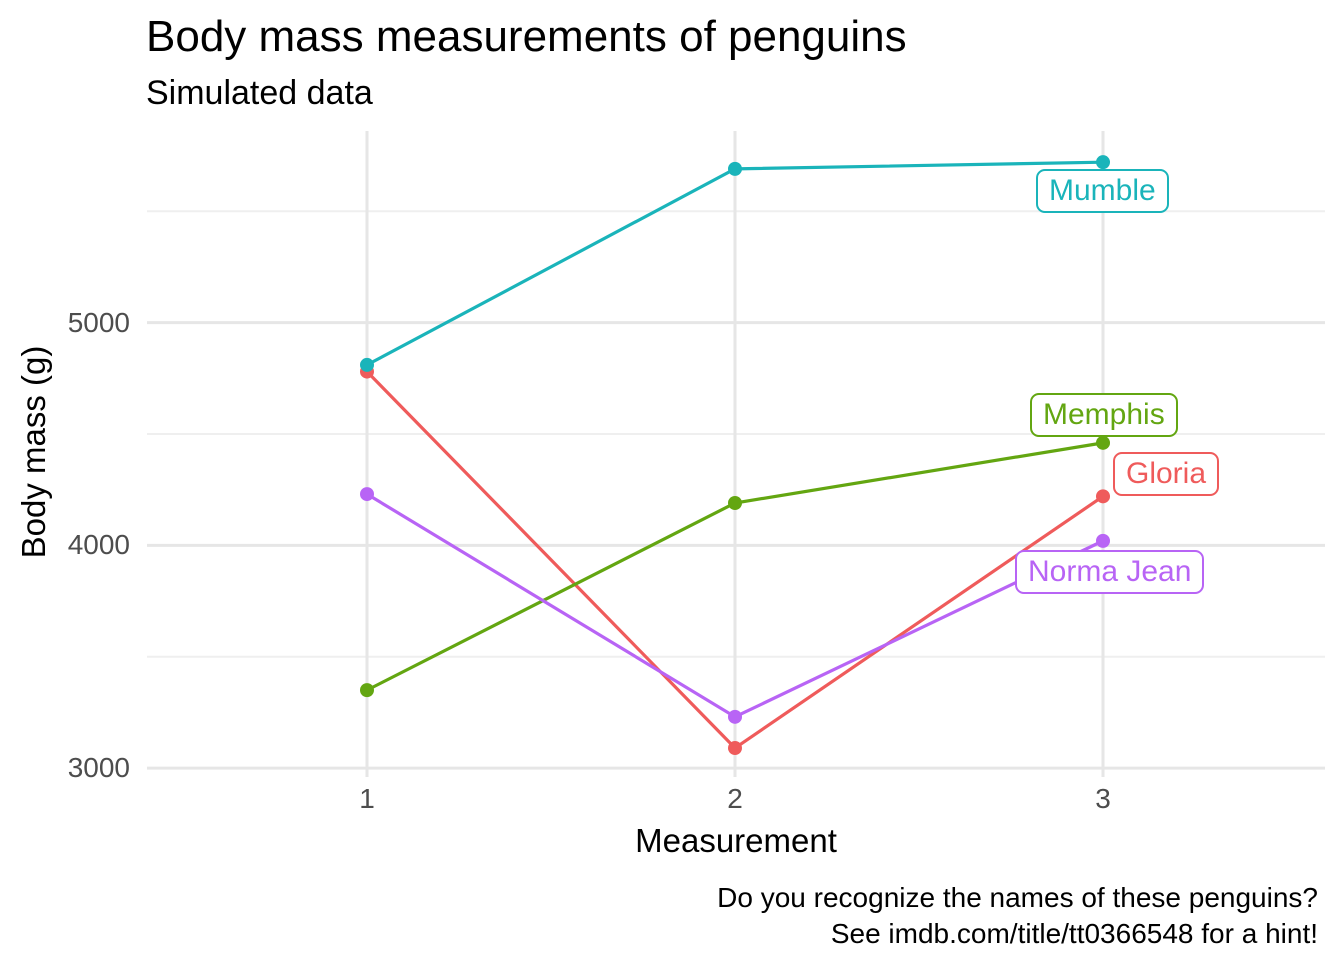 The width and height of the screenshot is (1344, 960). What do you see at coordinates (735, 605) in the screenshot?
I see `series-norma-jean` at bounding box center [735, 605].